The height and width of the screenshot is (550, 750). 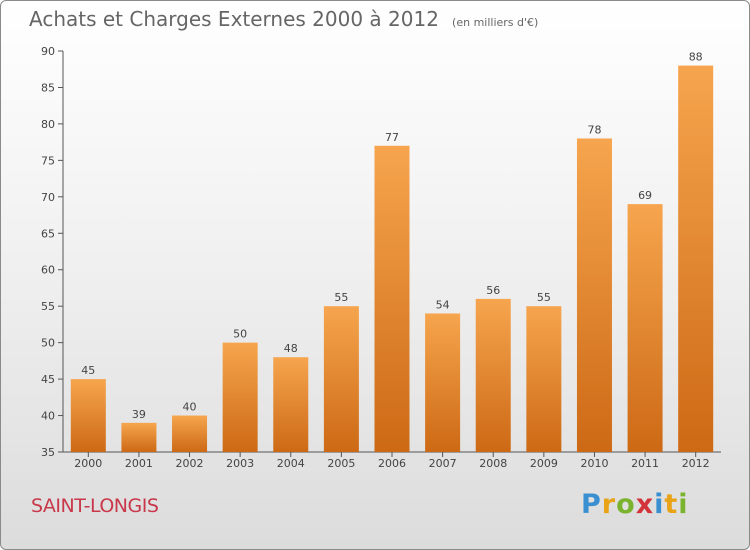 I want to click on data-label-2005: 55, so click(x=341, y=297).